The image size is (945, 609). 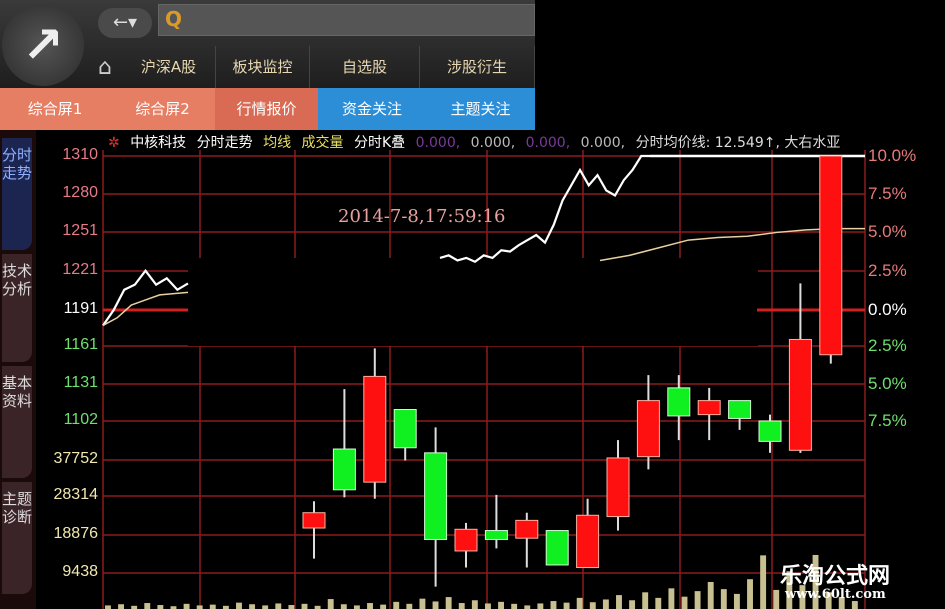 What do you see at coordinates (43, 45) in the screenshot?
I see `app-logo-icon: ↗` at bounding box center [43, 45].